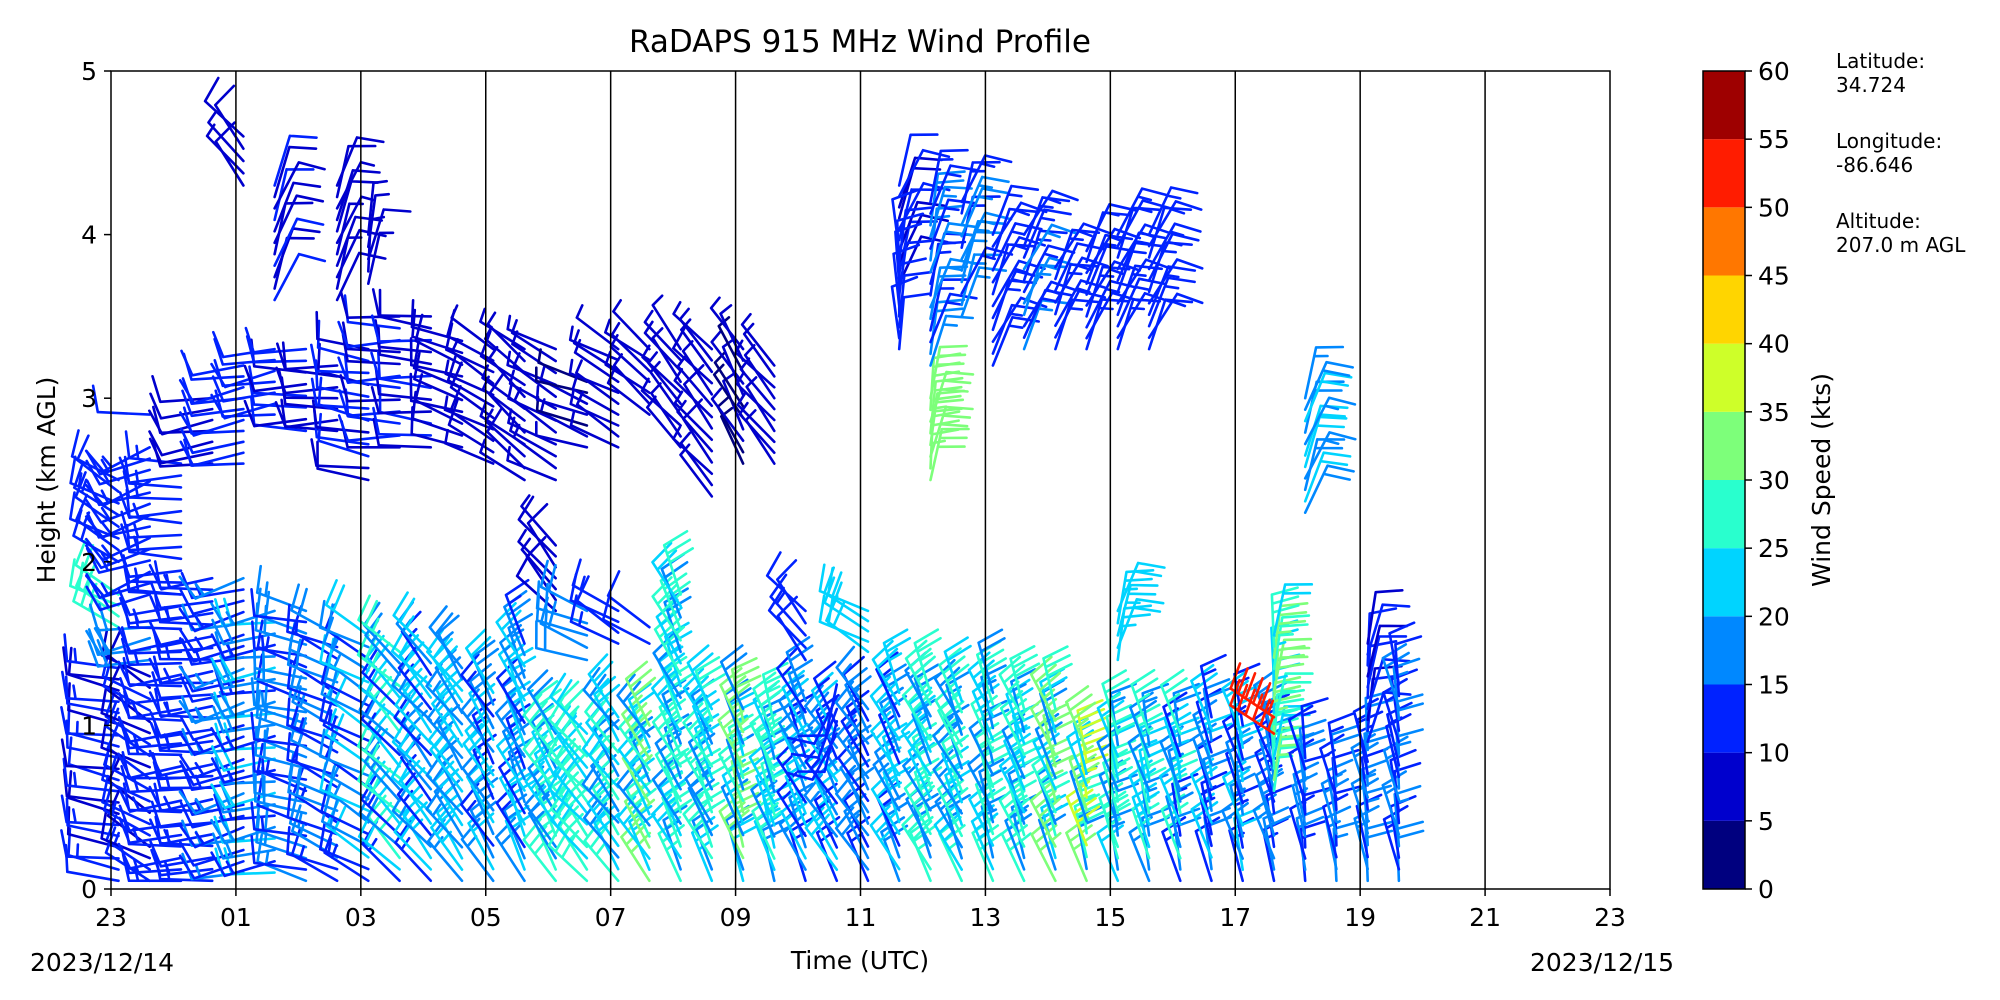 This screenshot has height=1000, width=2000. What do you see at coordinates (1774, 412) in the screenshot?
I see `colorbar-tick-label: 35` at bounding box center [1774, 412].